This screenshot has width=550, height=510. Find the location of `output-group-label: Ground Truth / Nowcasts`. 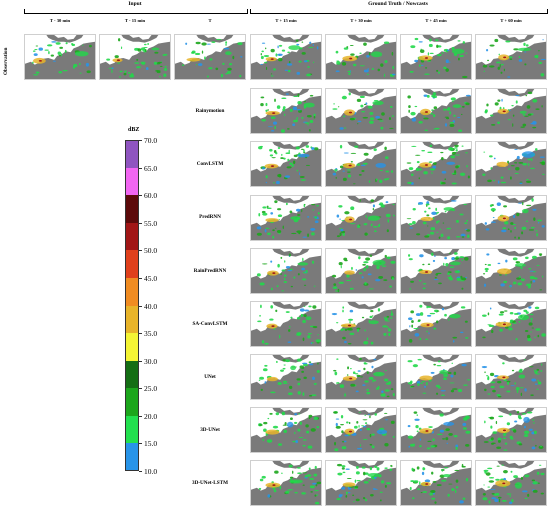

output-group-label: Ground Truth / Nowcasts is located at coordinates (398, 4).